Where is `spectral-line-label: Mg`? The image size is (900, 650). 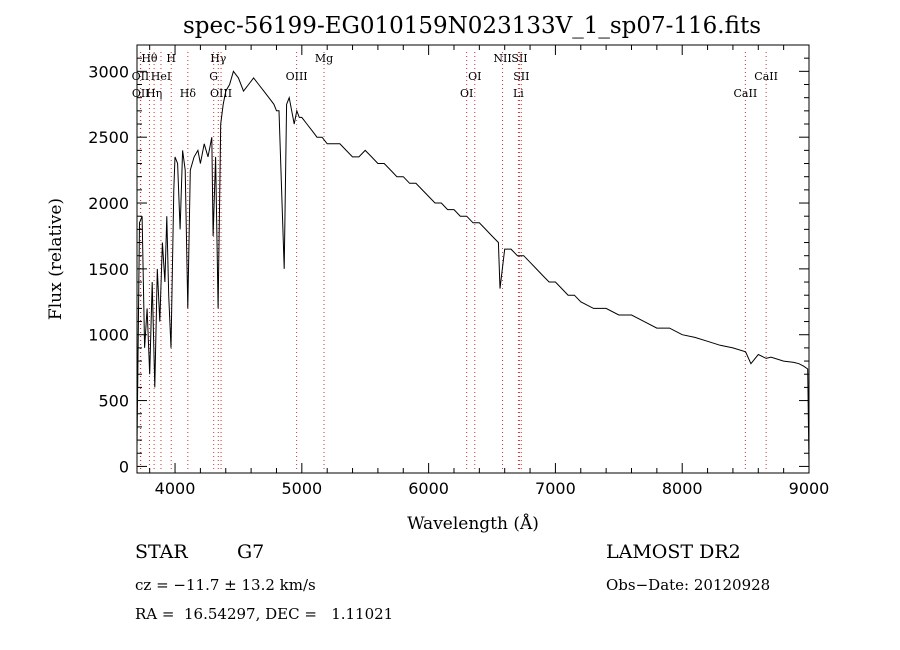
spectral-line-label: Mg is located at coordinates (324, 58).